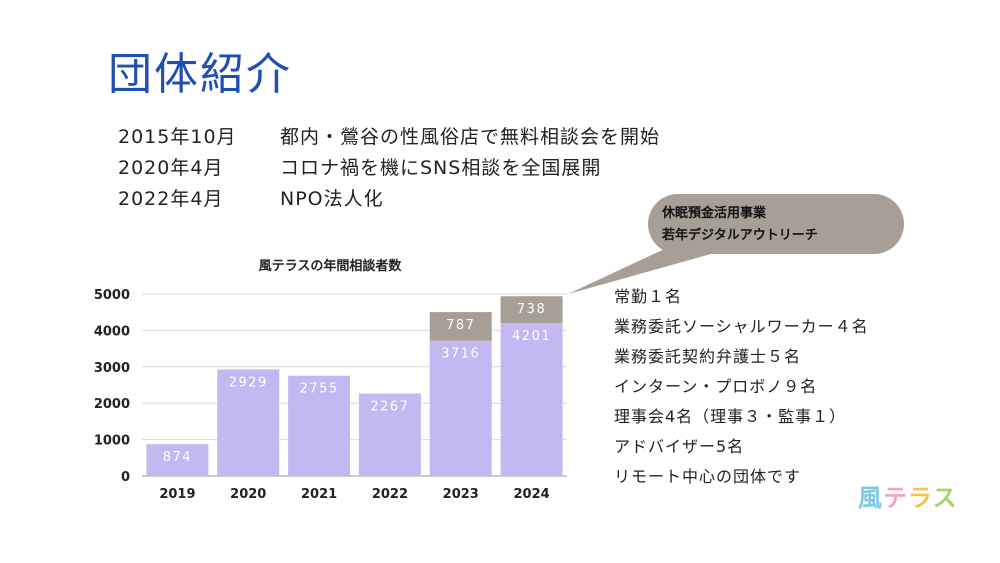  I want to click on data-label: 874, so click(177, 457).